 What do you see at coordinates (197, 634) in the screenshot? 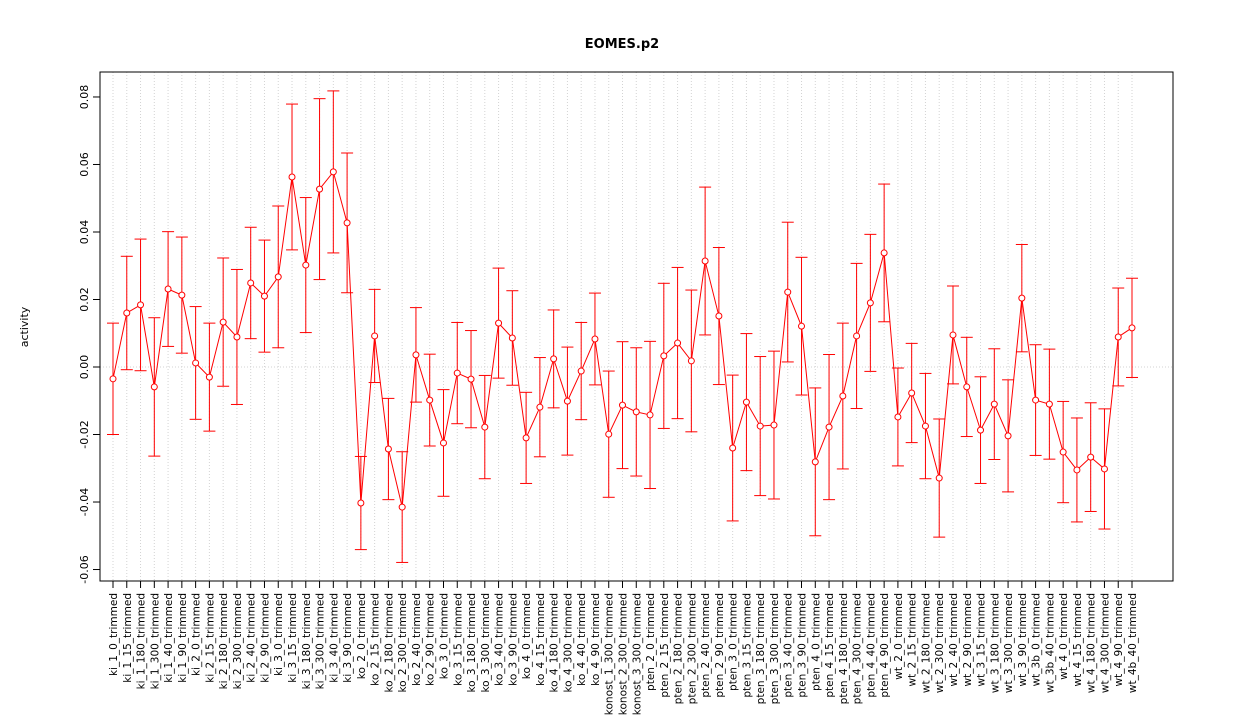
I see `x-tick-label: ki_2_0_trimmed` at bounding box center [197, 634].